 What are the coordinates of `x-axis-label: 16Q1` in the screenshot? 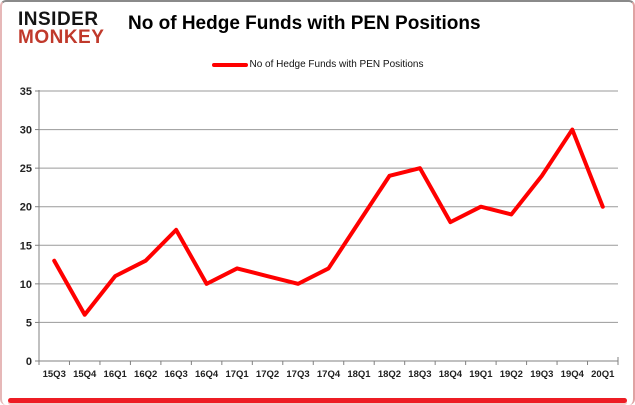 It's located at (116, 374).